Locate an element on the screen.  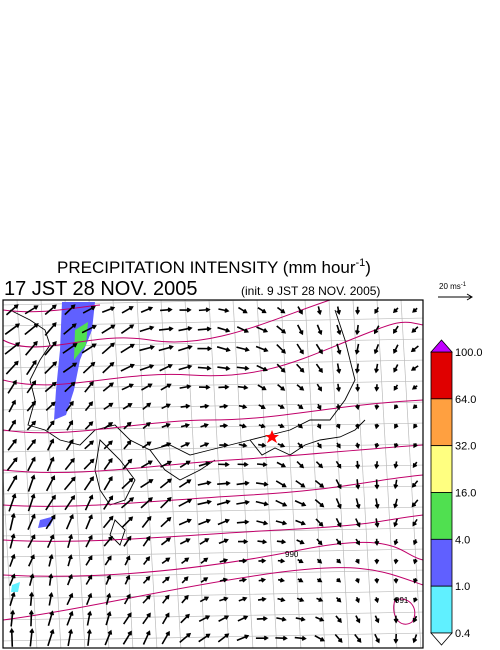
legend-label: 1.0 is located at coordinates (462, 587).